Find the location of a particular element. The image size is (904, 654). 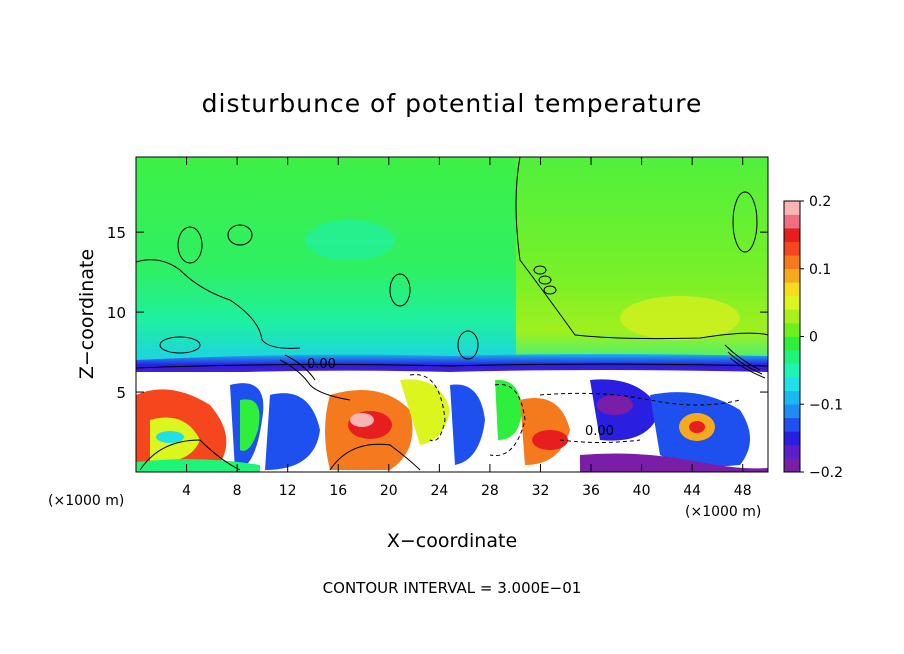

upper-cool-patch is located at coordinates (350, 240).